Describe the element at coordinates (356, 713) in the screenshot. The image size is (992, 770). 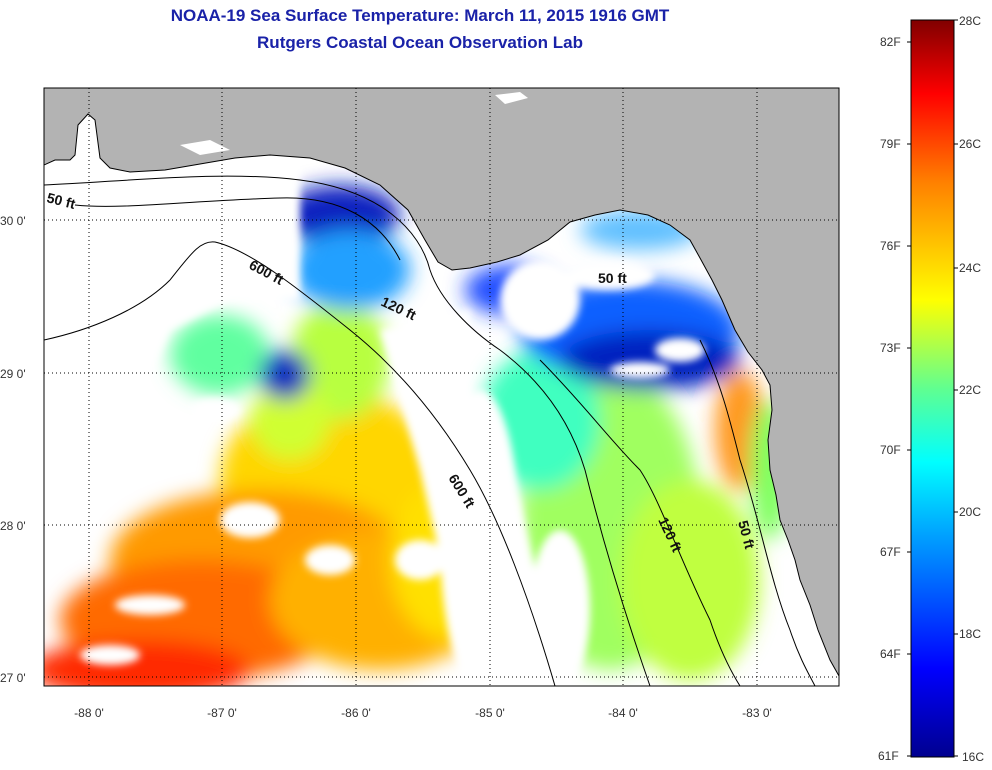
I see `lon-tick-label: -86 0'` at that location.